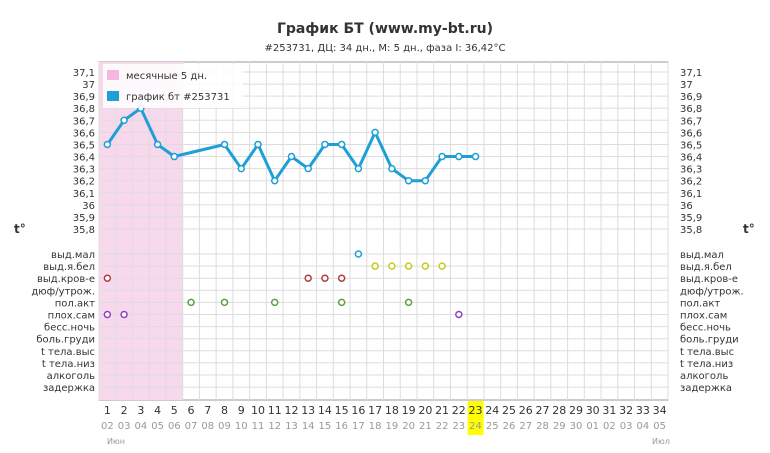 The width and height of the screenshot is (770, 453). Describe the element at coordinates (643, 426) in the screenshot. I see `x-date-label: 04` at that location.